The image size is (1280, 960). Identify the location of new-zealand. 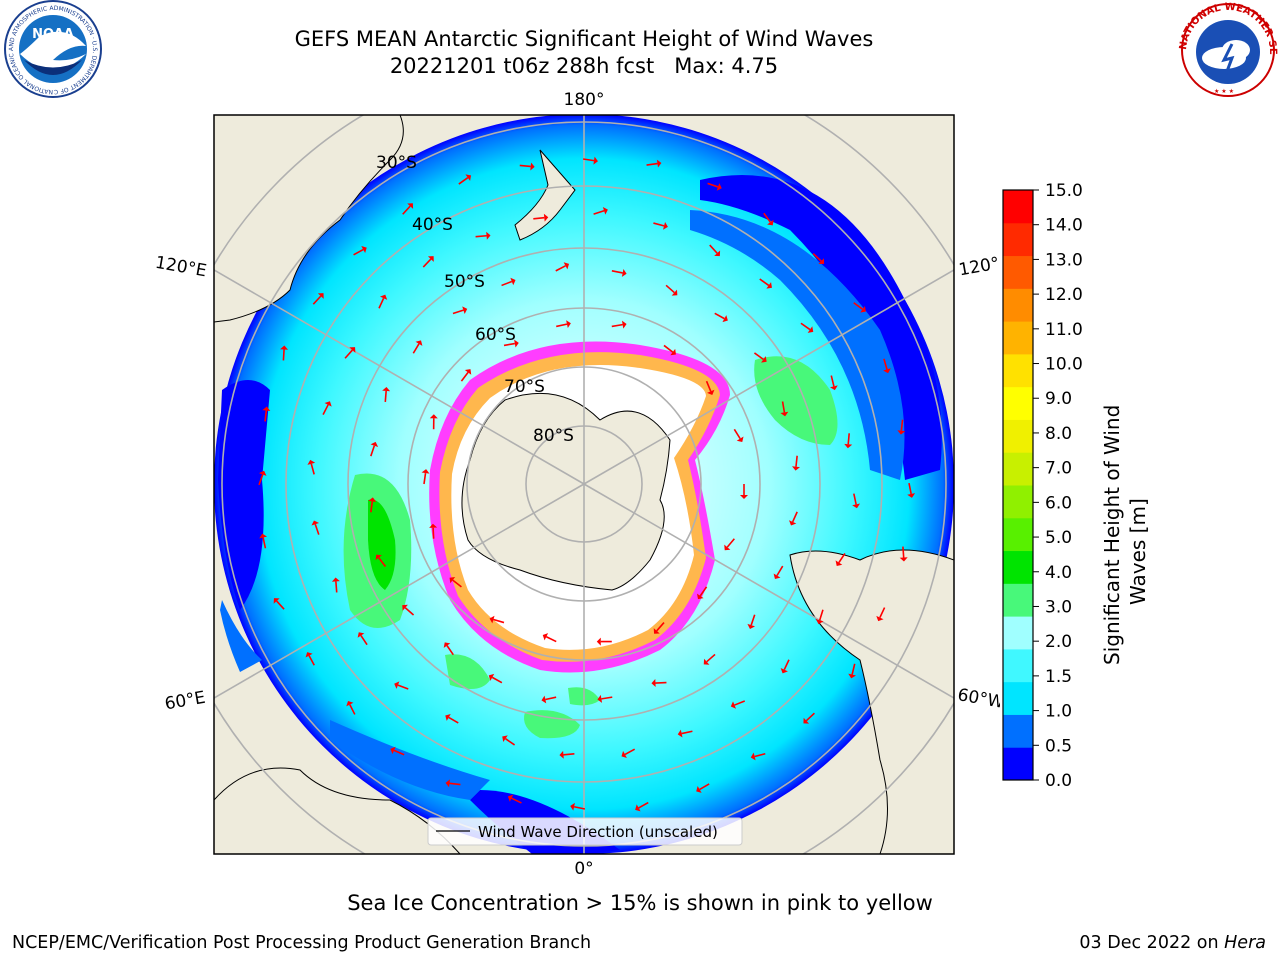
(545, 195).